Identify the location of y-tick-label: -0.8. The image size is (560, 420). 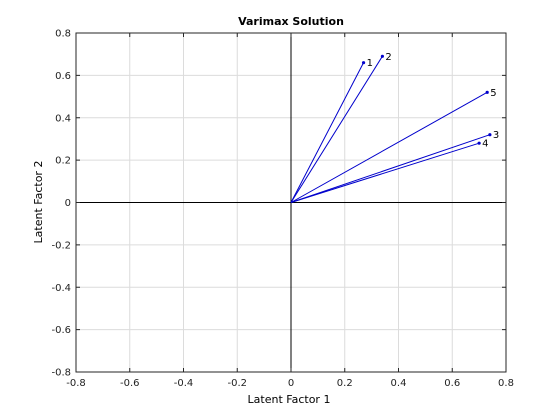
(61, 373).